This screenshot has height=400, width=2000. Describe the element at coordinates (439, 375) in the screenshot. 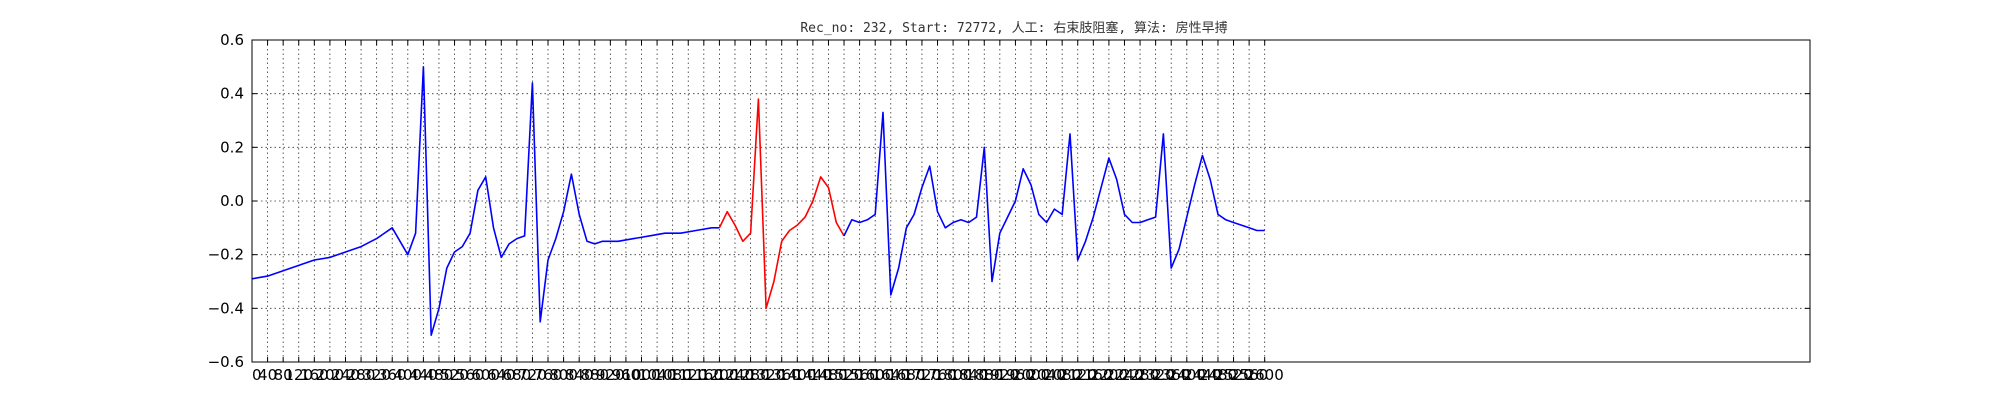

I see `x-tick-label: 480` at that location.